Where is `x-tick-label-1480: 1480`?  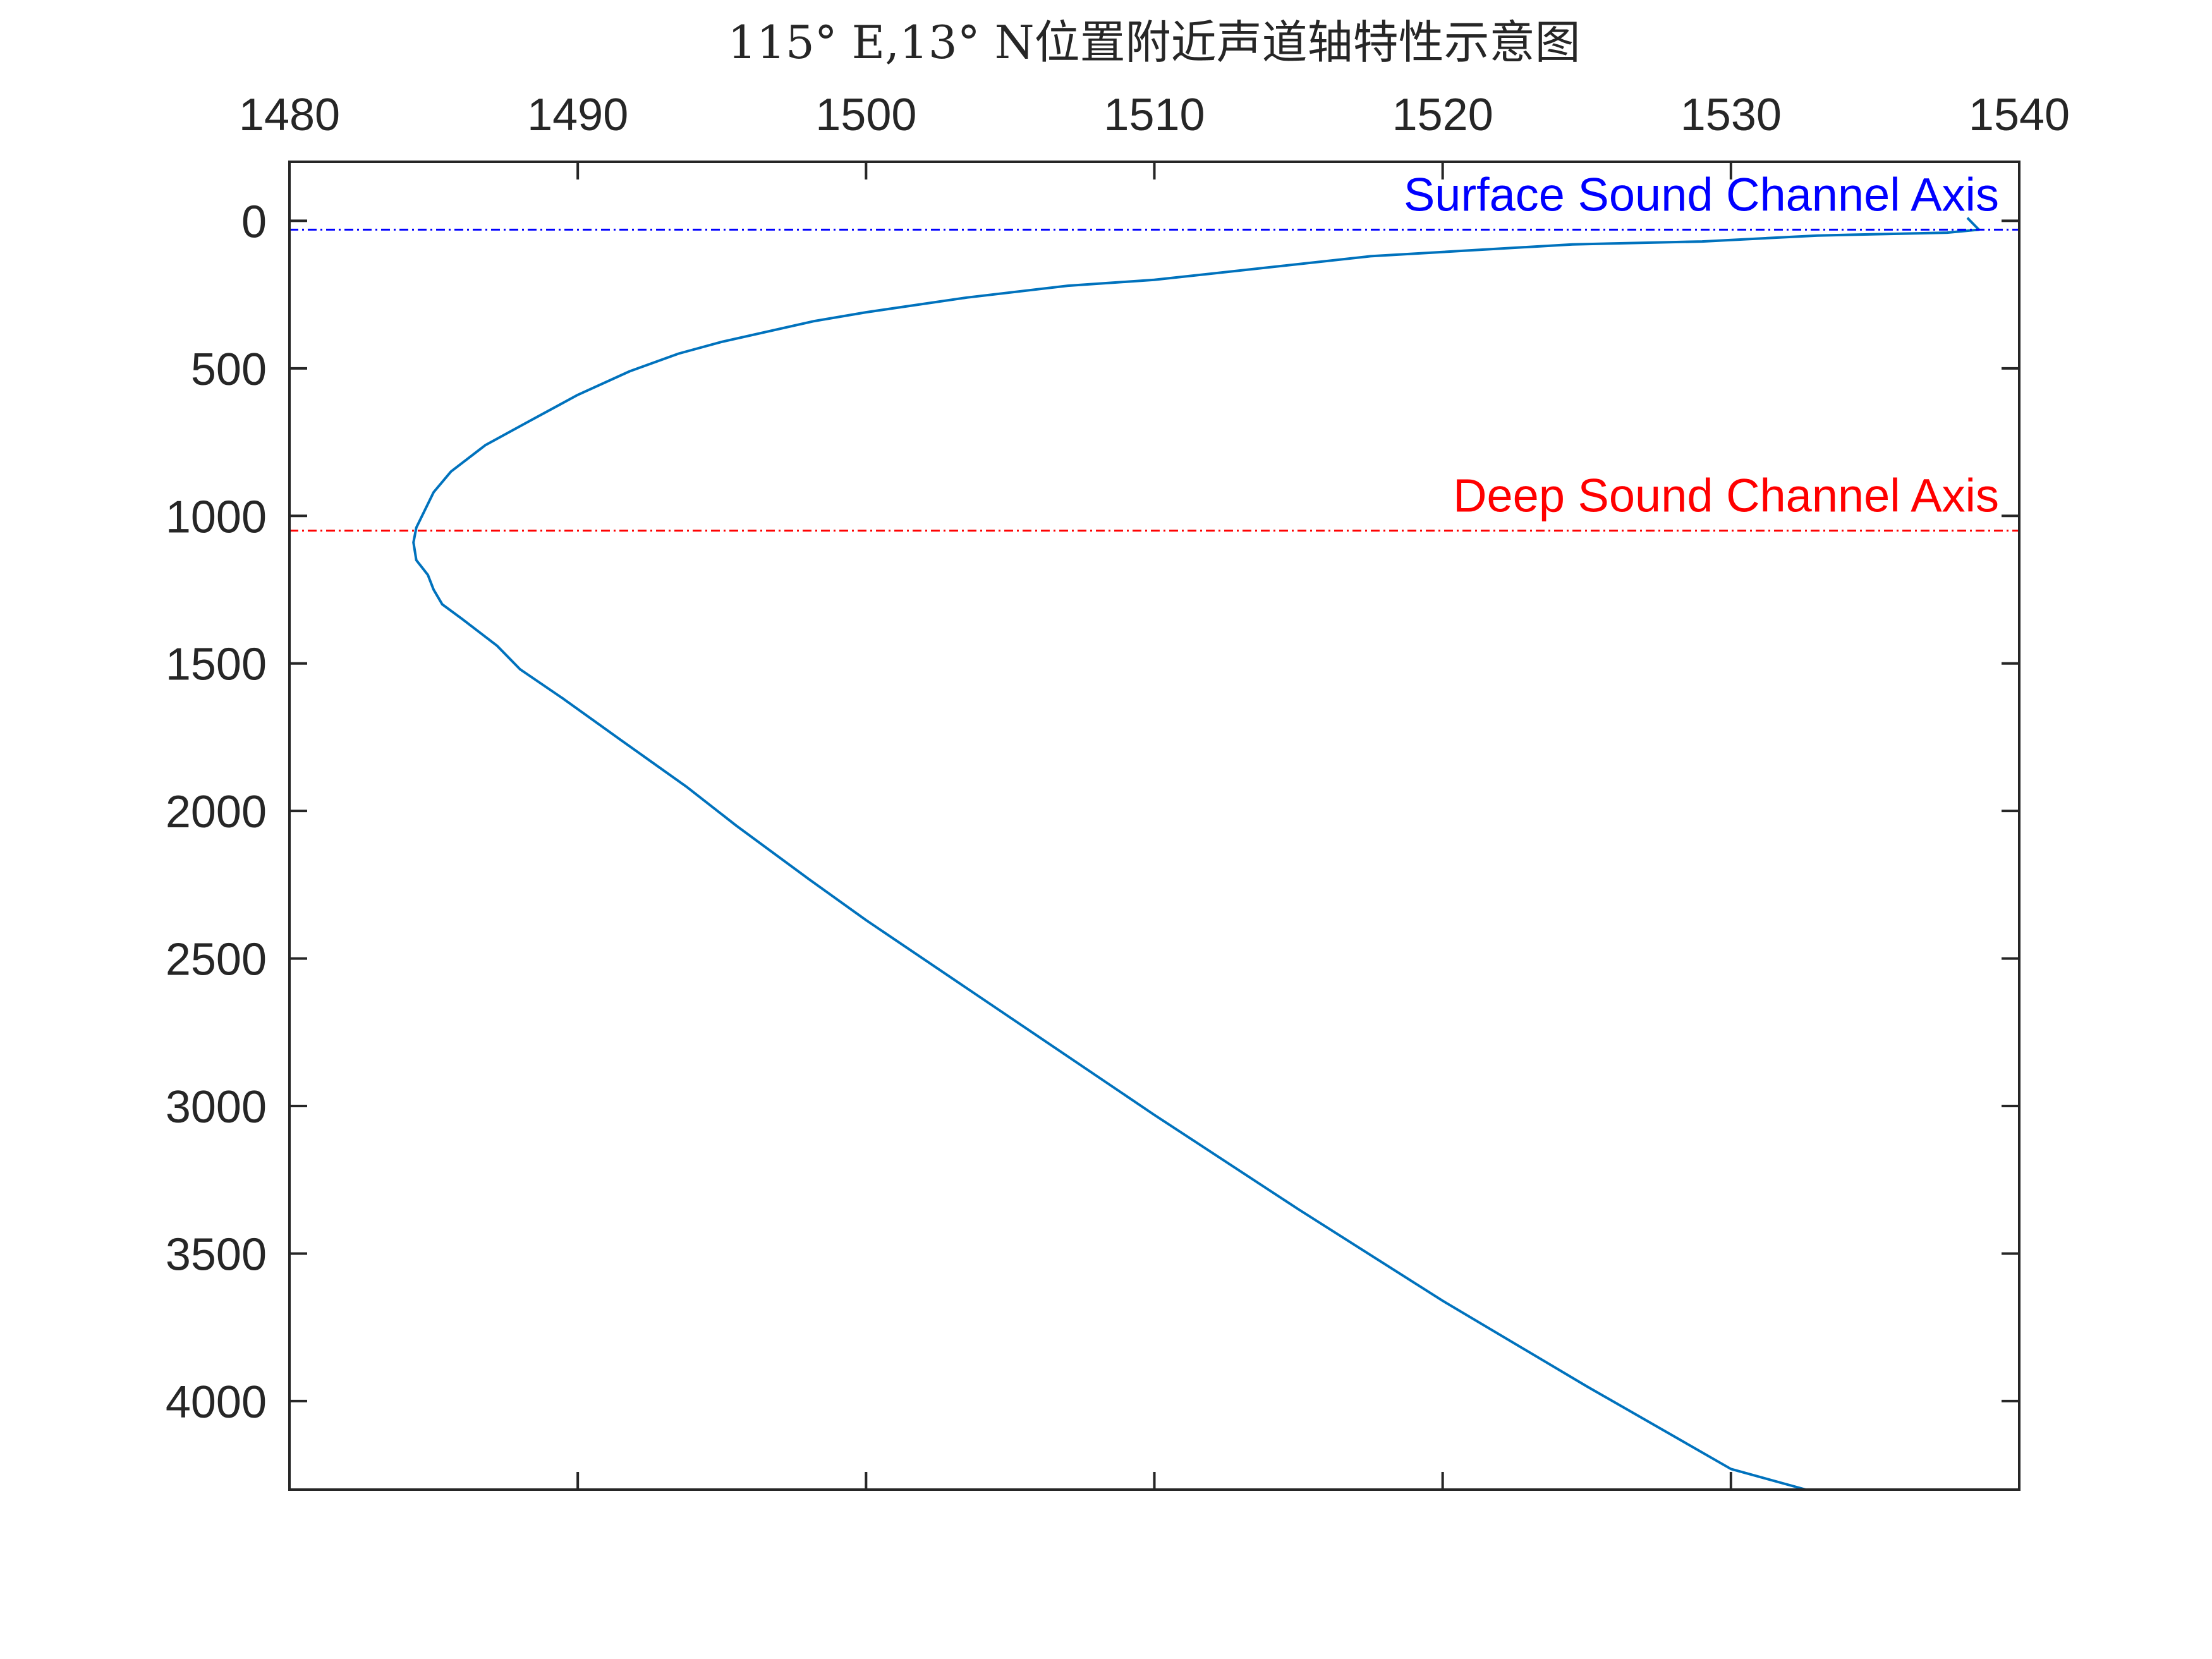 x-tick-label-1480: 1480 is located at coordinates (289, 115).